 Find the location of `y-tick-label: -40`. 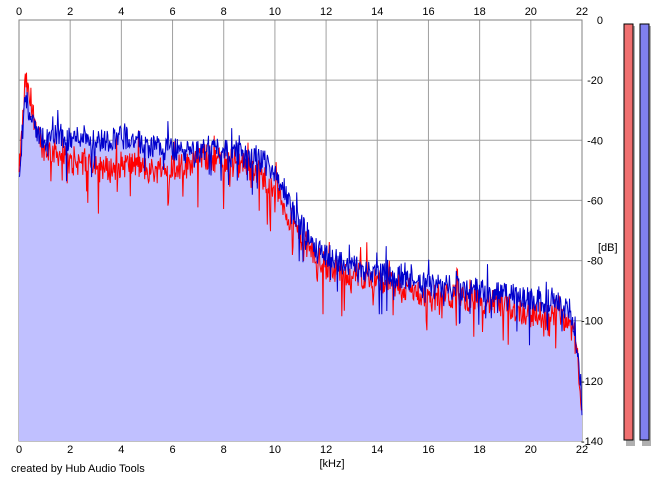

y-tick-label: -40 is located at coordinates (595, 141).